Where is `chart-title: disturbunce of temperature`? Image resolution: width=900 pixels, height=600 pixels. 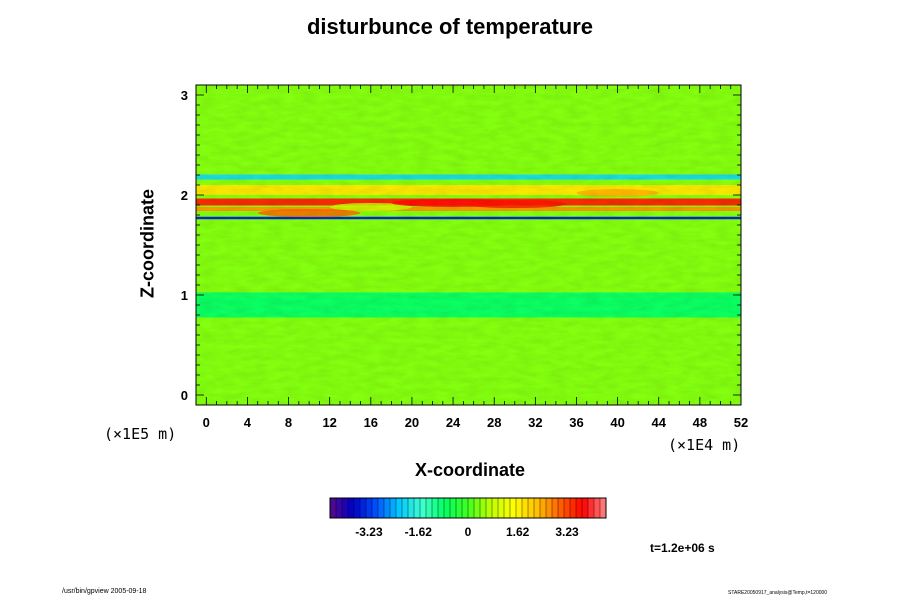 chart-title: disturbunce of temperature is located at coordinates (450, 26).